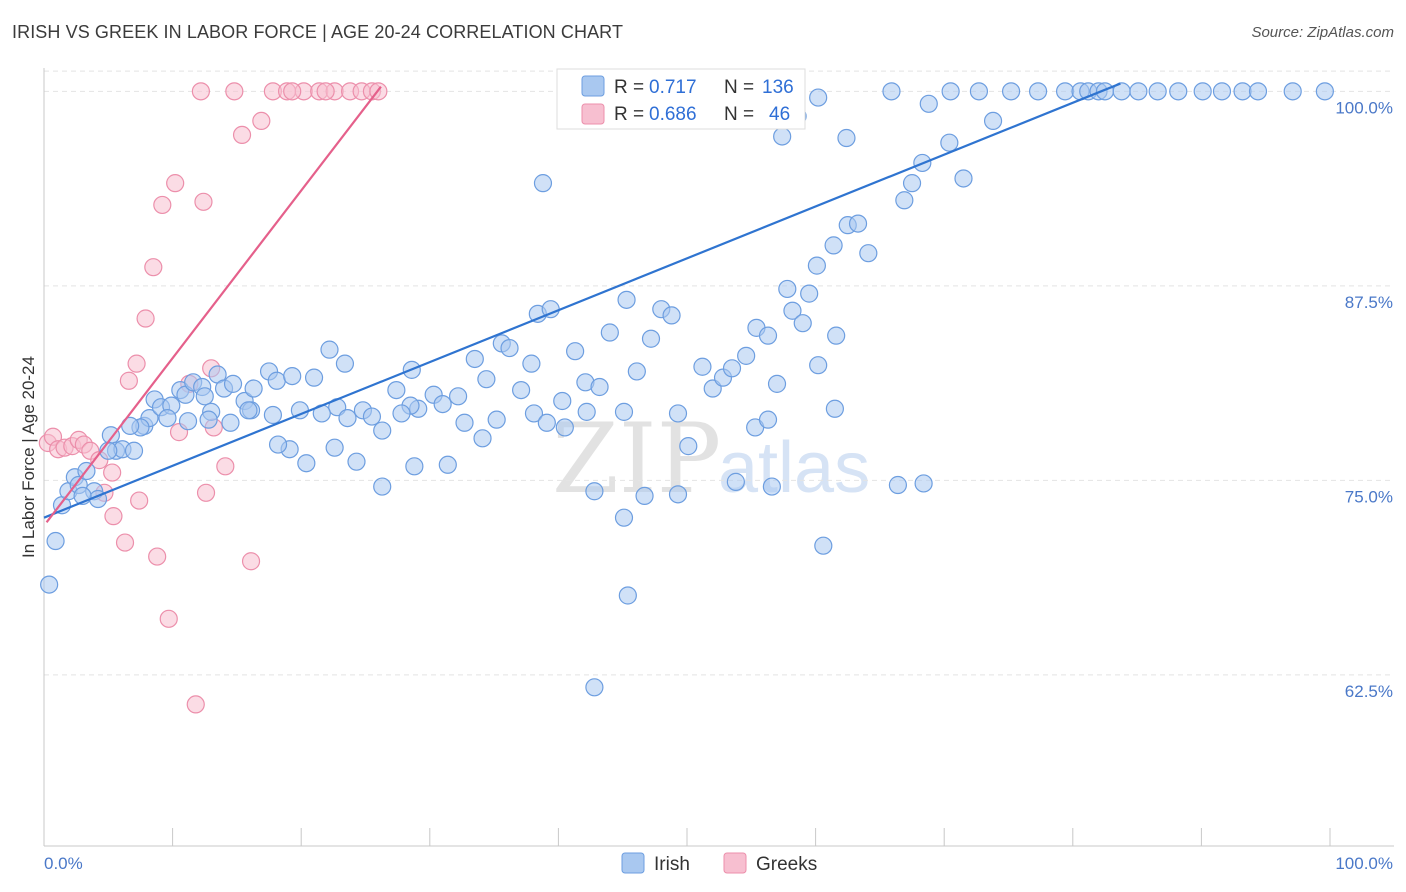 The image size is (1406, 892). I want to click on greeks-n-value: 46, so click(779, 114).